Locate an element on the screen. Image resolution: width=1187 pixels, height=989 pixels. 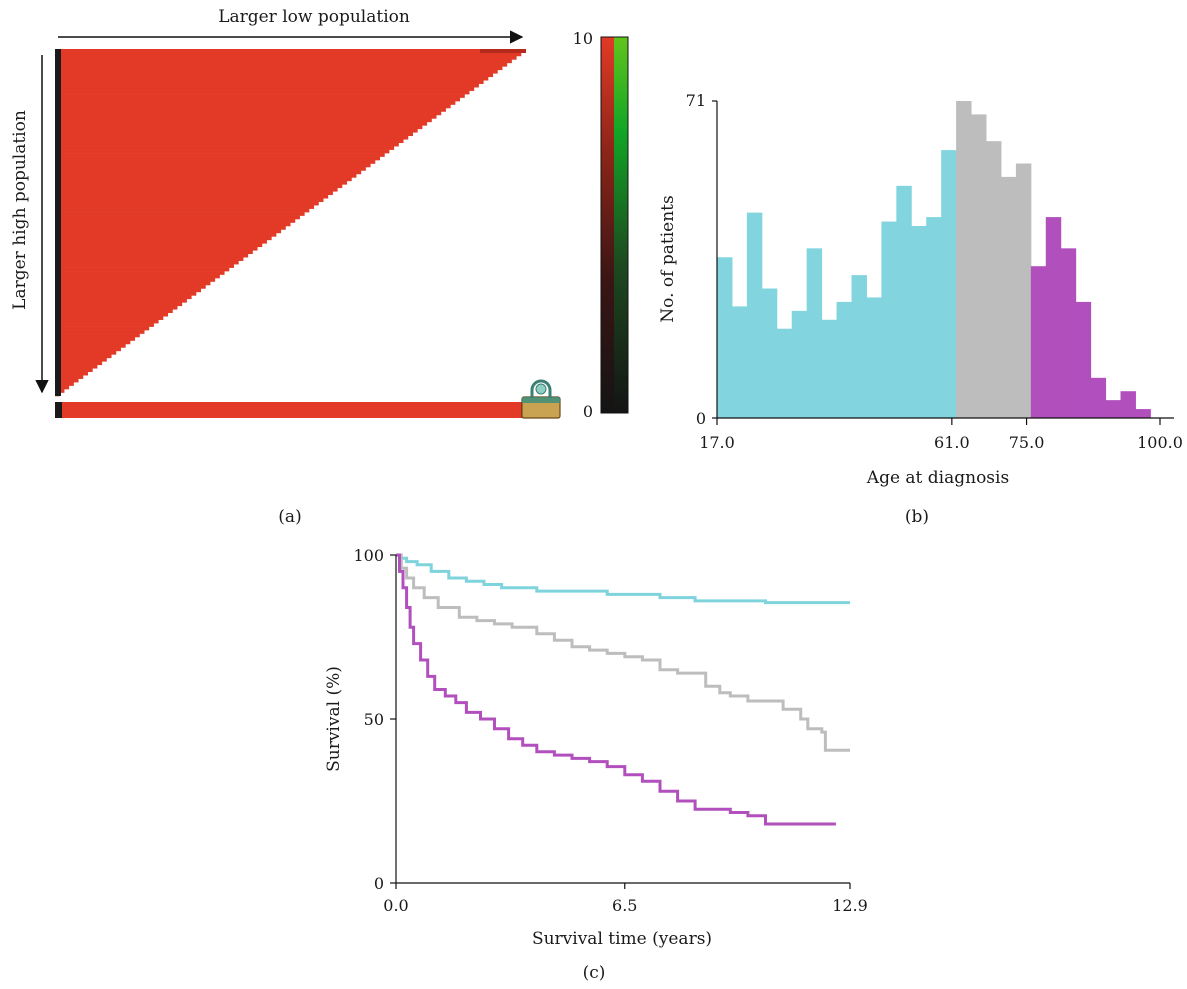
survival-x-ticks: 0.0 6.5 12.9 is located at coordinates (625, 899).